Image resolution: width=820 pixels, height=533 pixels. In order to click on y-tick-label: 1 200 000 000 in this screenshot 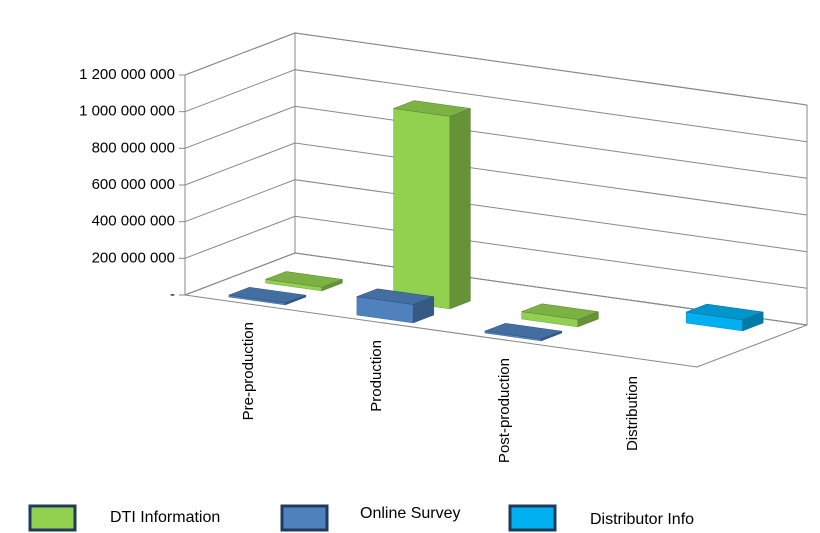, I will do `click(127, 74)`.